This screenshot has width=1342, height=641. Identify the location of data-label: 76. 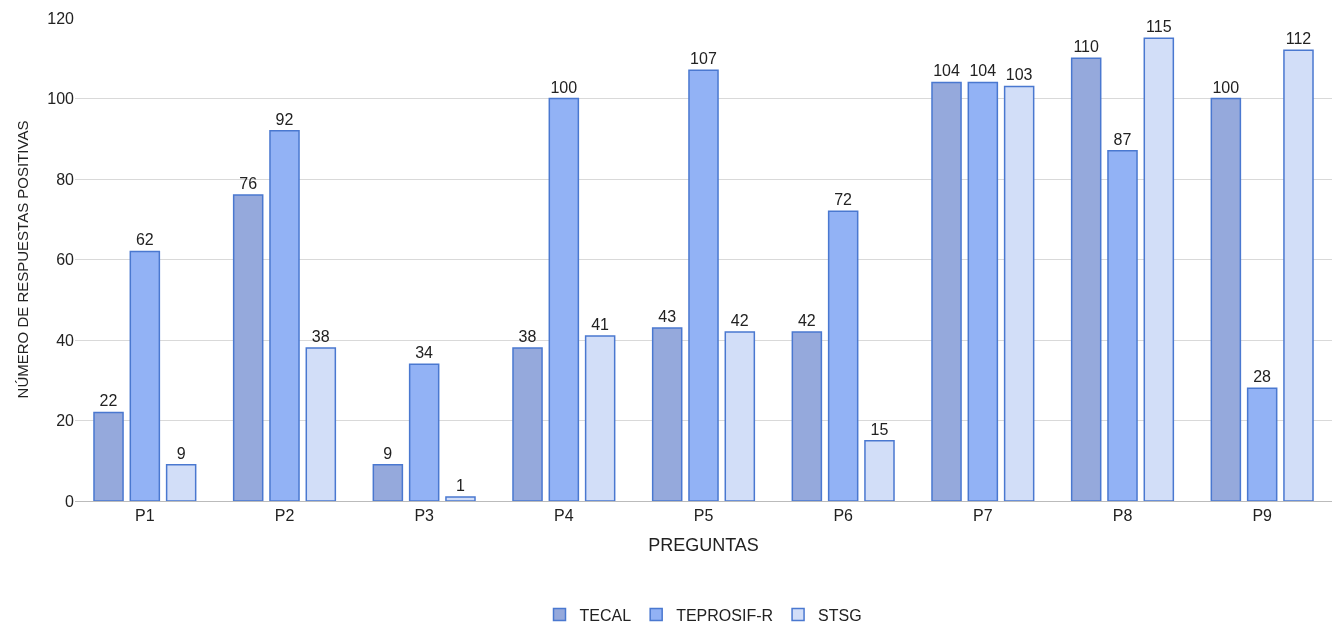
(248, 184).